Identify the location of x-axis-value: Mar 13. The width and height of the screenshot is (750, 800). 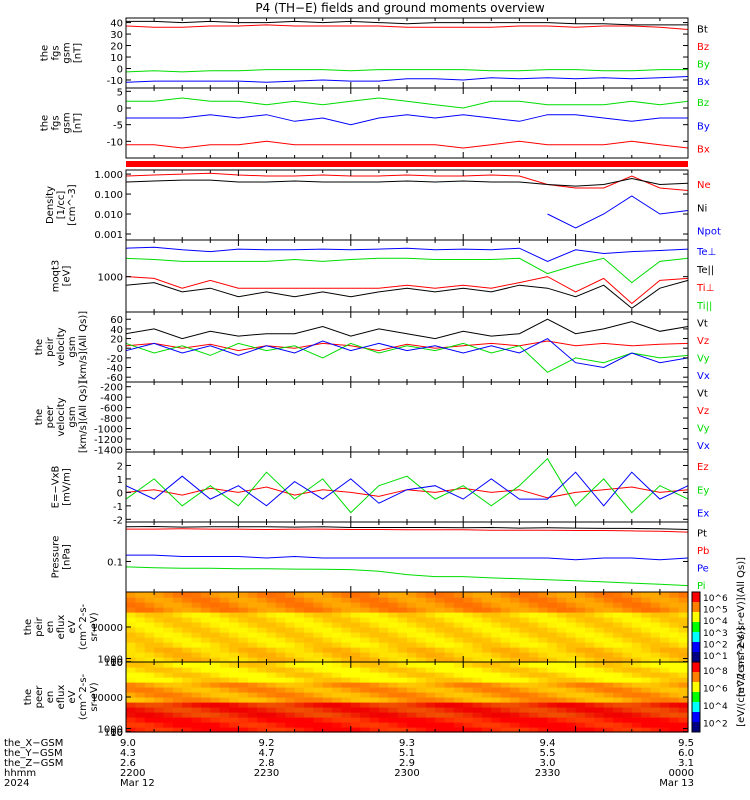
(676, 783).